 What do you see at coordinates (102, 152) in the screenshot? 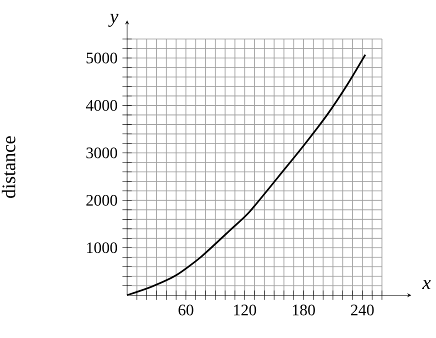
I see `y-tick-label: 3000` at bounding box center [102, 152].